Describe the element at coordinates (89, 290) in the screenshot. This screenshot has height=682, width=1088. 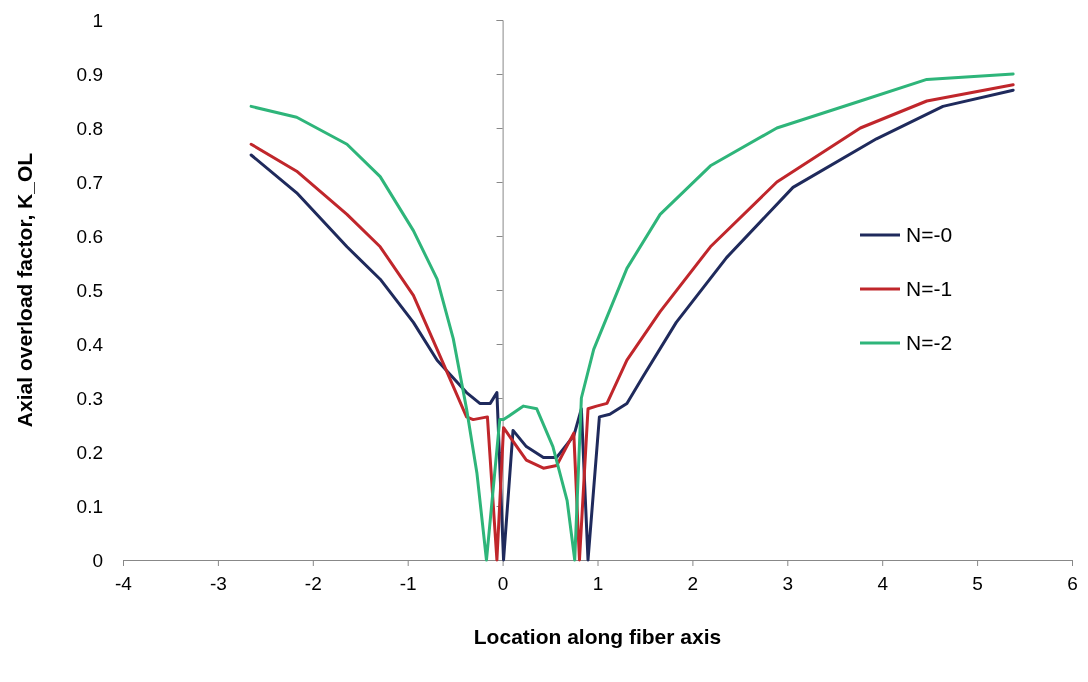
I see `y-tick-label: 0.5` at that location.